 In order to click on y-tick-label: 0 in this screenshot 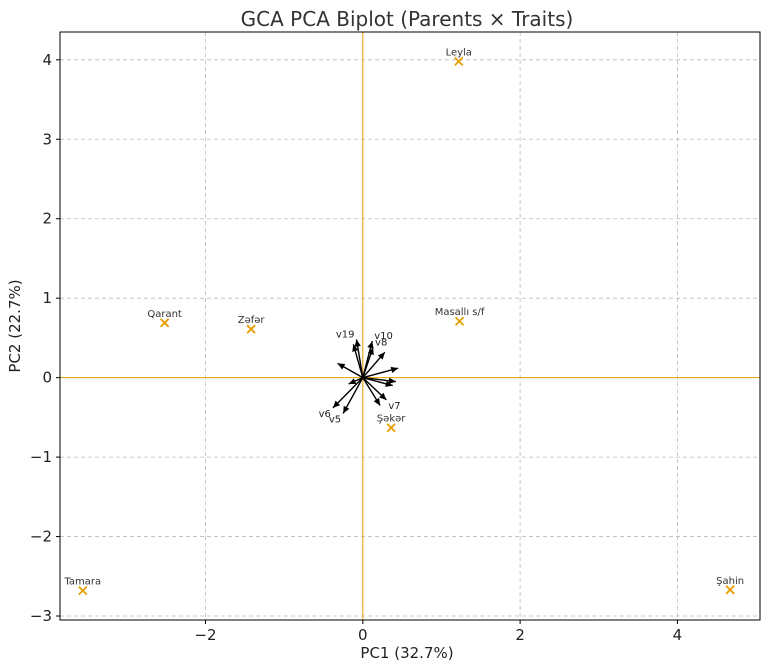, I will do `click(47, 378)`.